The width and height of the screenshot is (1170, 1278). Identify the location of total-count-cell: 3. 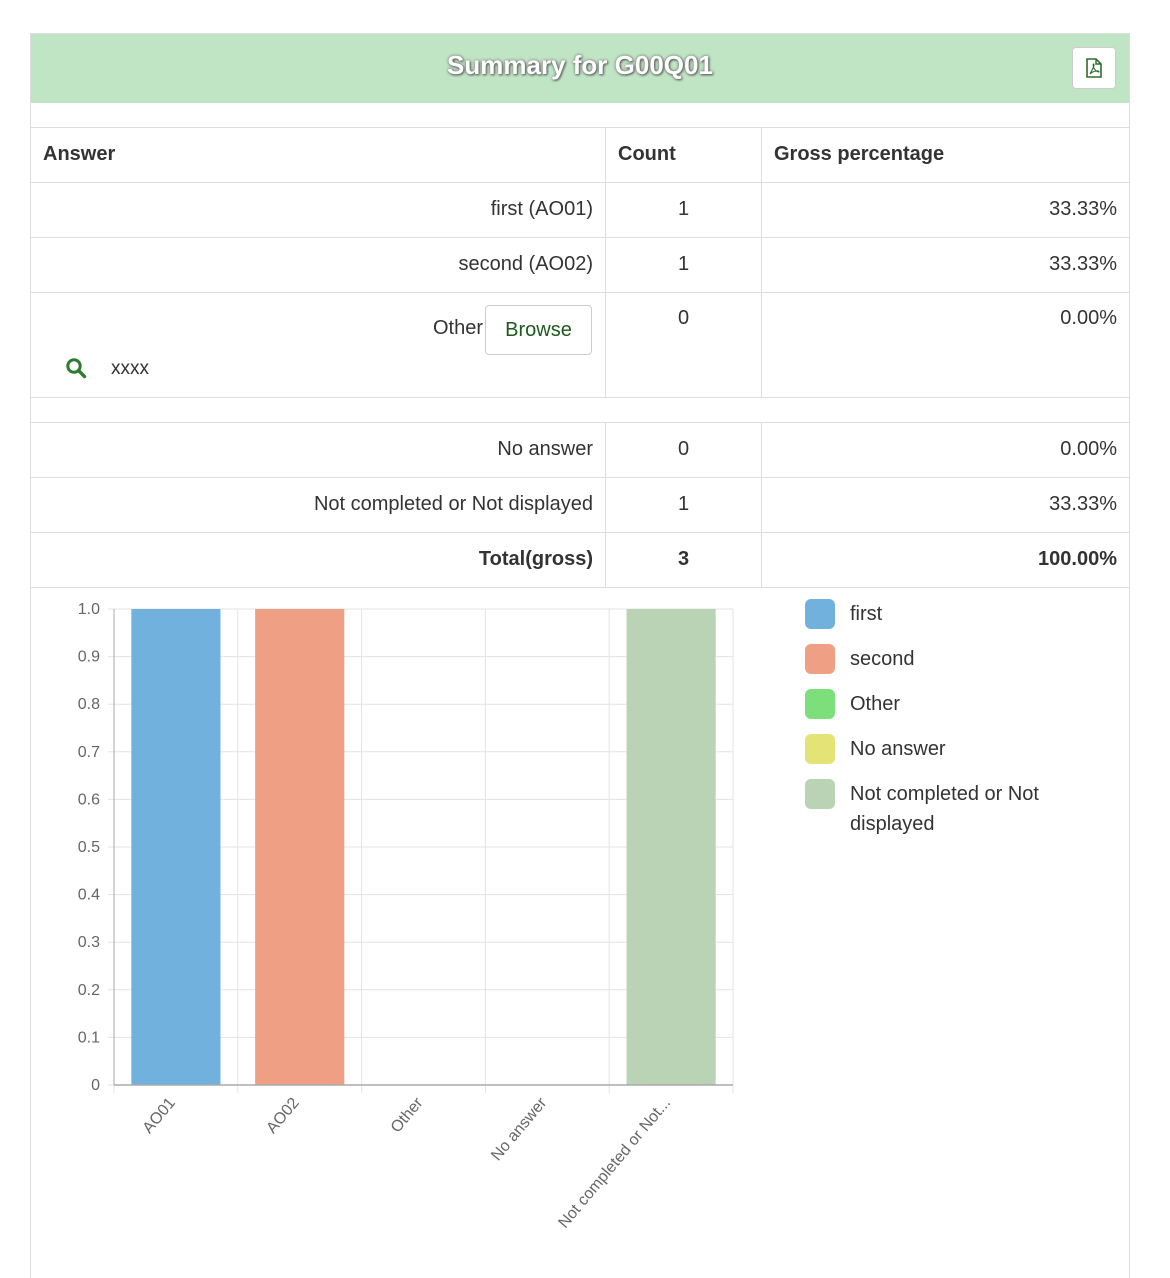
(683, 560).